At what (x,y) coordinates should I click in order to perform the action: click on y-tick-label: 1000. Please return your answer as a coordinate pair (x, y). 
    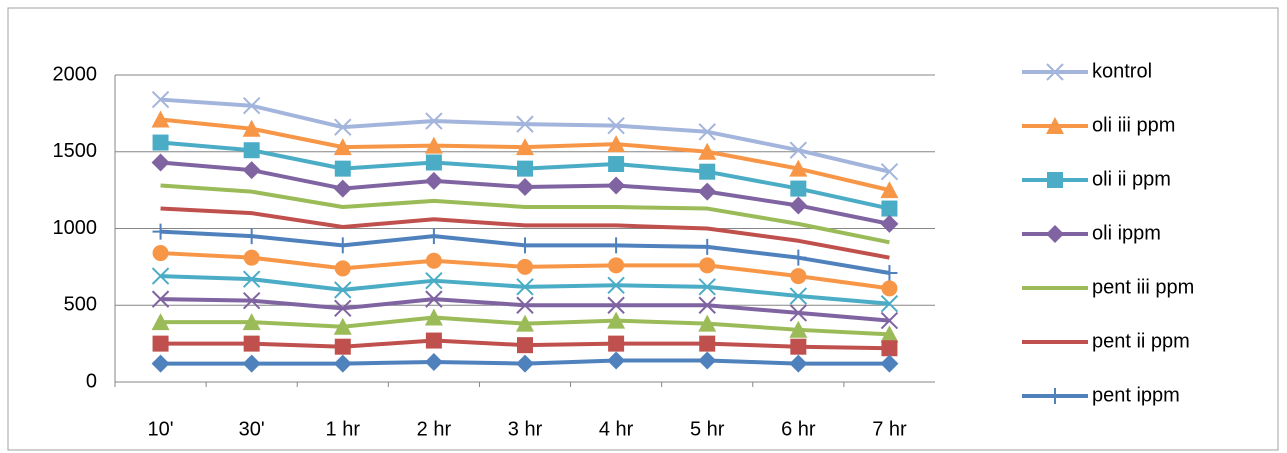
    Looking at the image, I should click on (75, 228).